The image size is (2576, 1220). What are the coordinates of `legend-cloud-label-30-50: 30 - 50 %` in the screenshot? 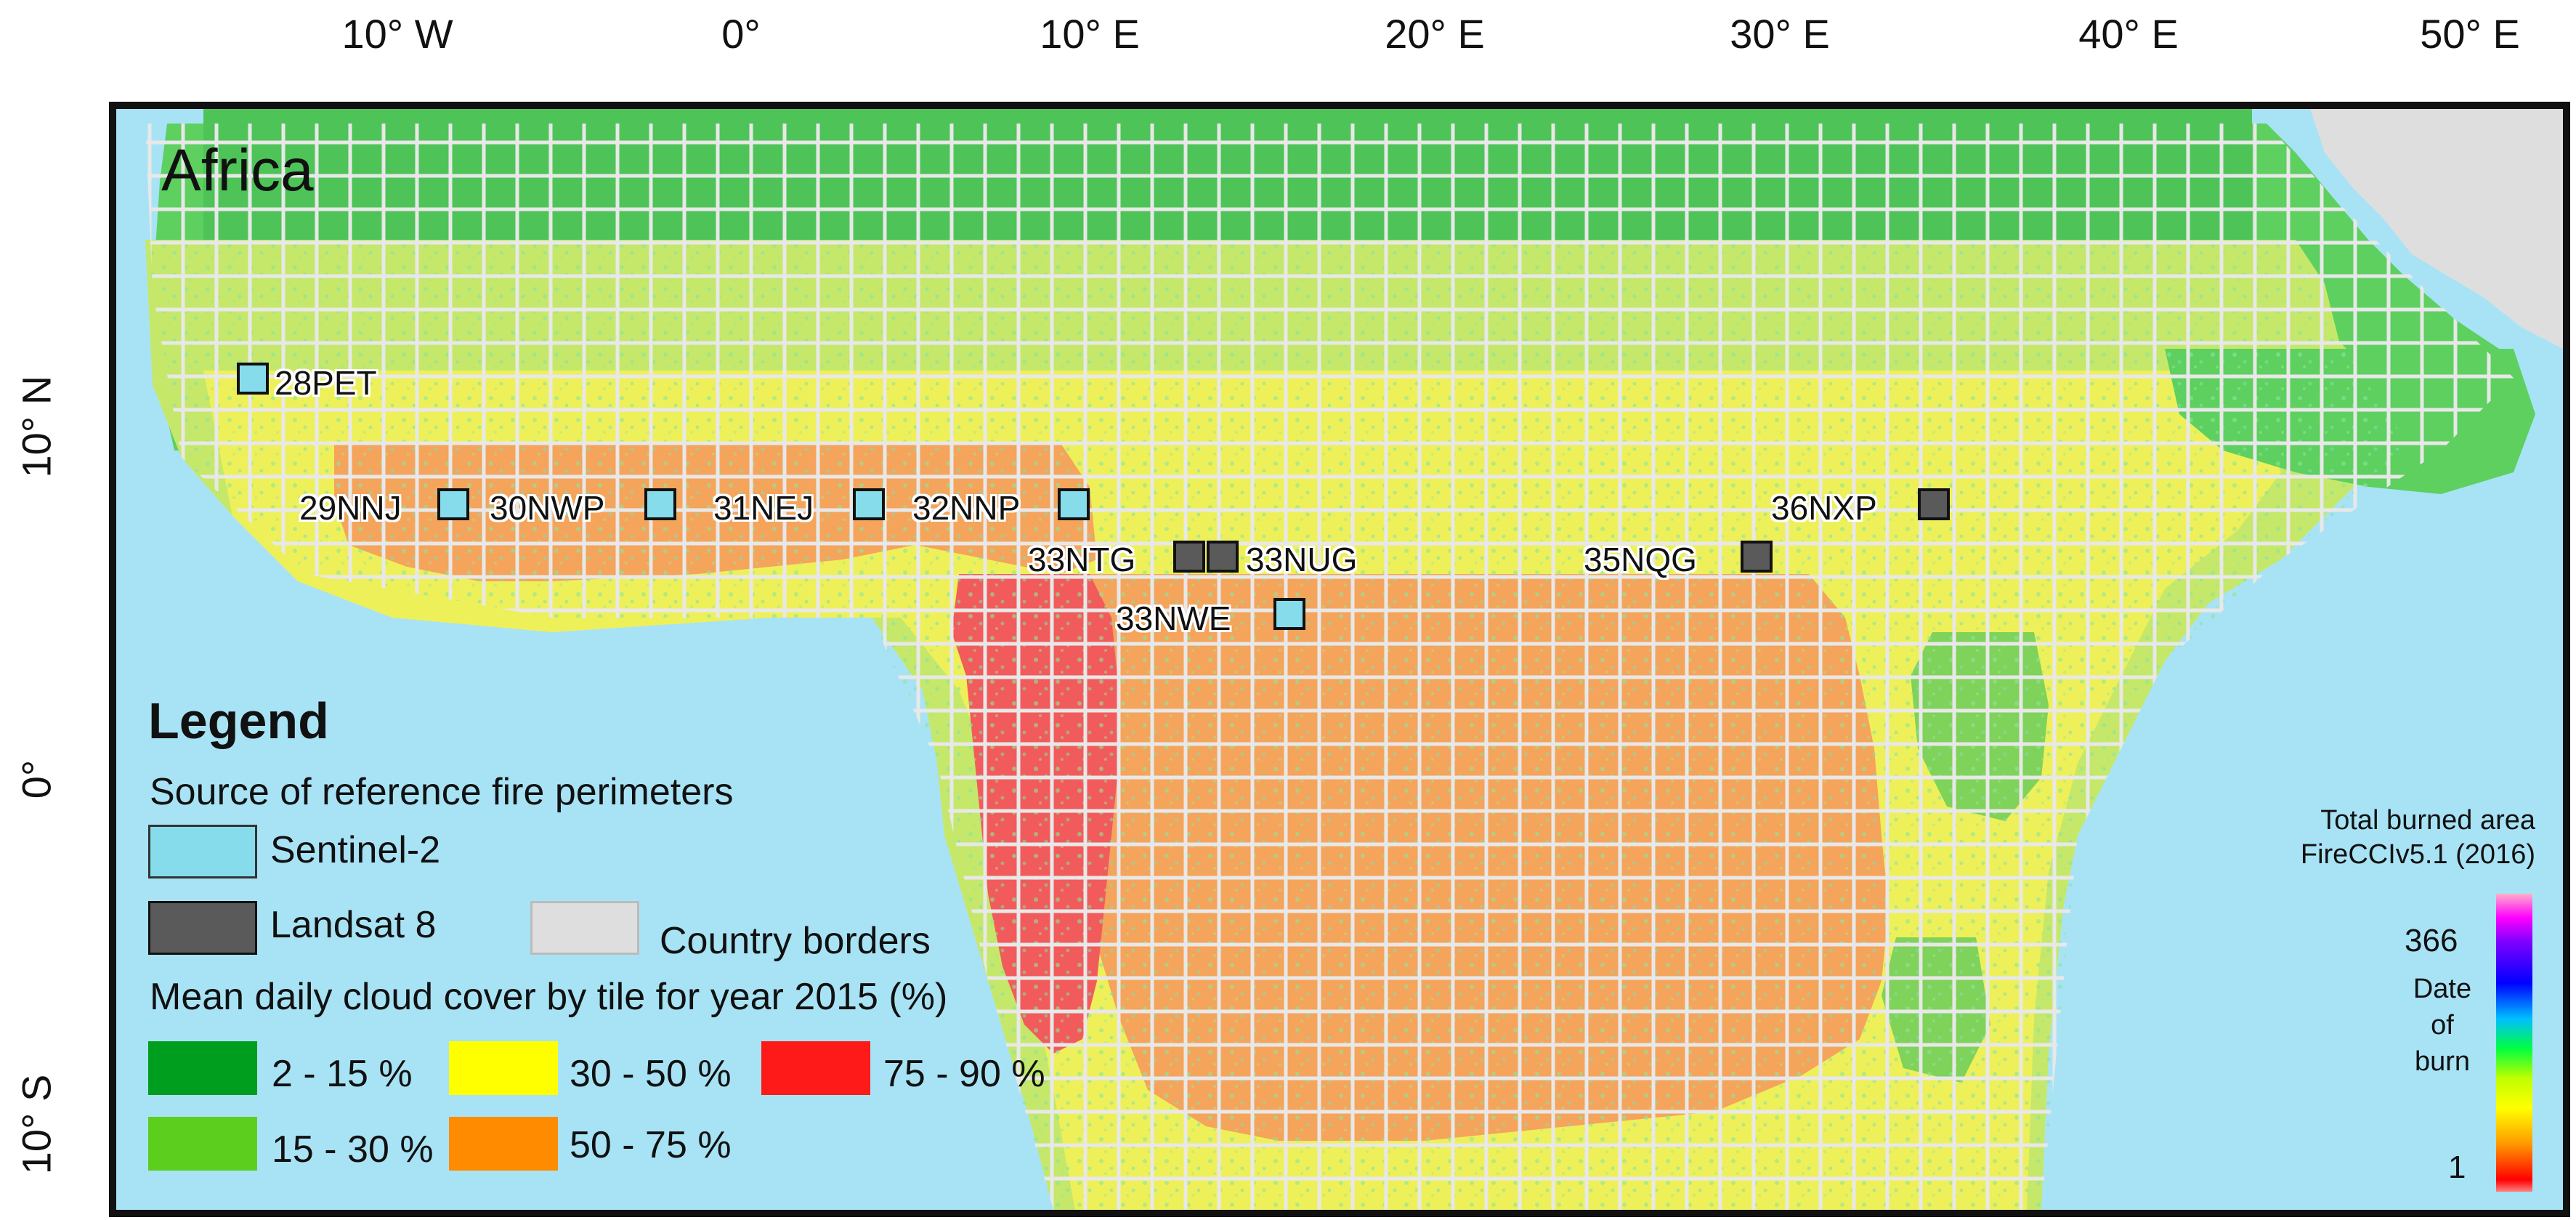 It's located at (651, 1074).